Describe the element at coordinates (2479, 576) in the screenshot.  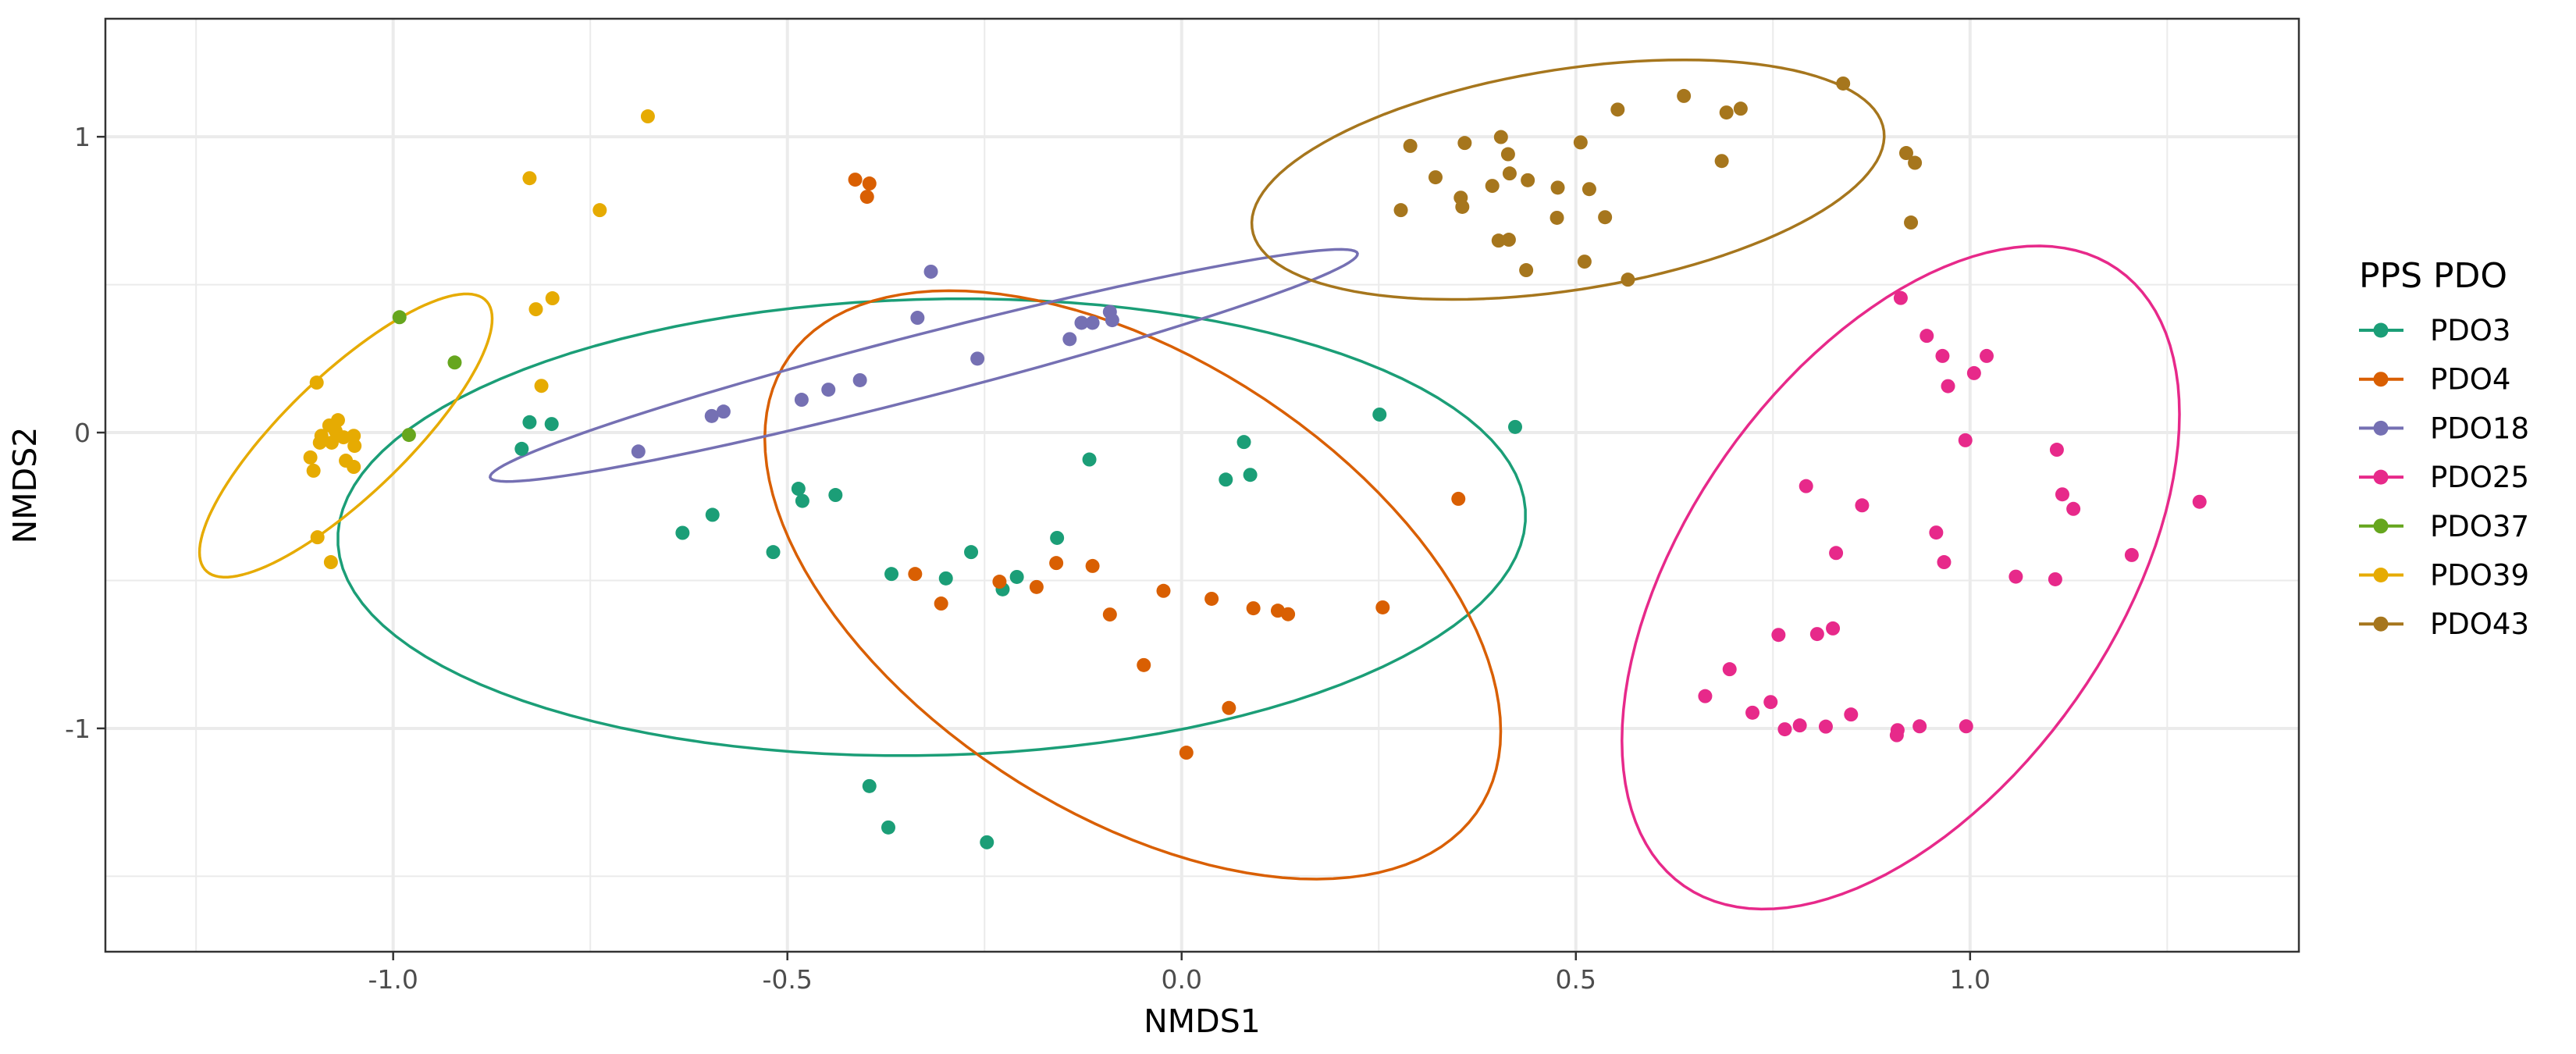
I see `legend-label: PDO39` at that location.